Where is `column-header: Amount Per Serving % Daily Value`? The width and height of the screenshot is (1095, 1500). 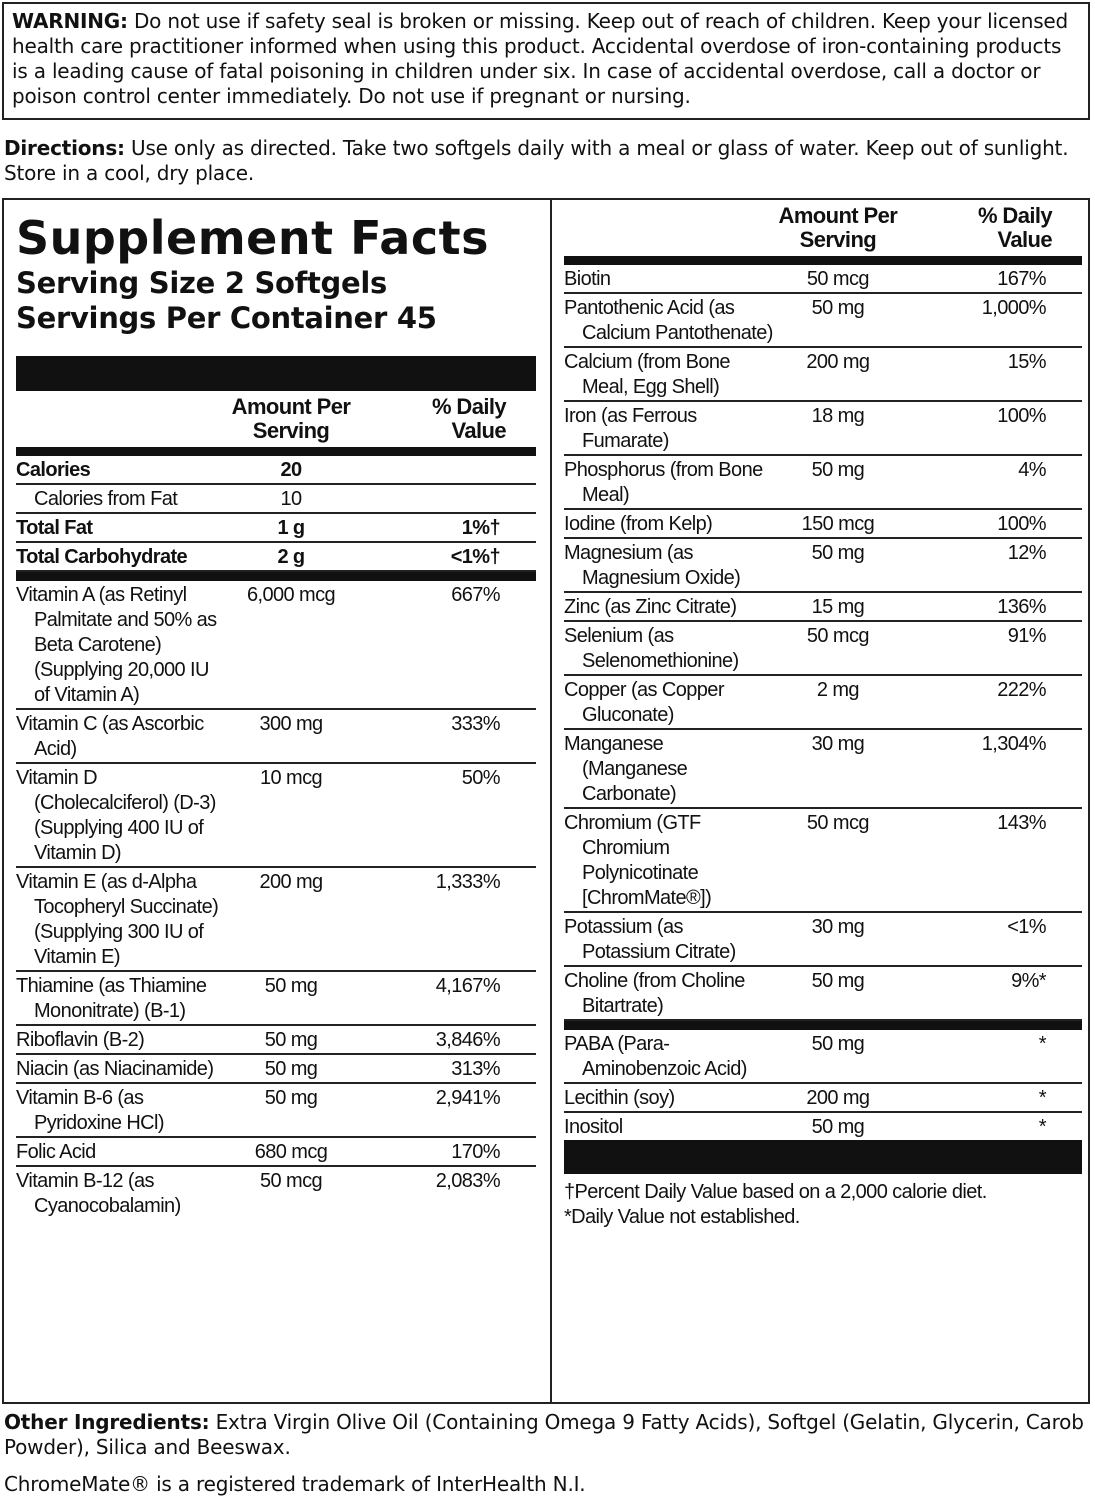 column-header: Amount Per Serving % Daily Value is located at coordinates (823, 228).